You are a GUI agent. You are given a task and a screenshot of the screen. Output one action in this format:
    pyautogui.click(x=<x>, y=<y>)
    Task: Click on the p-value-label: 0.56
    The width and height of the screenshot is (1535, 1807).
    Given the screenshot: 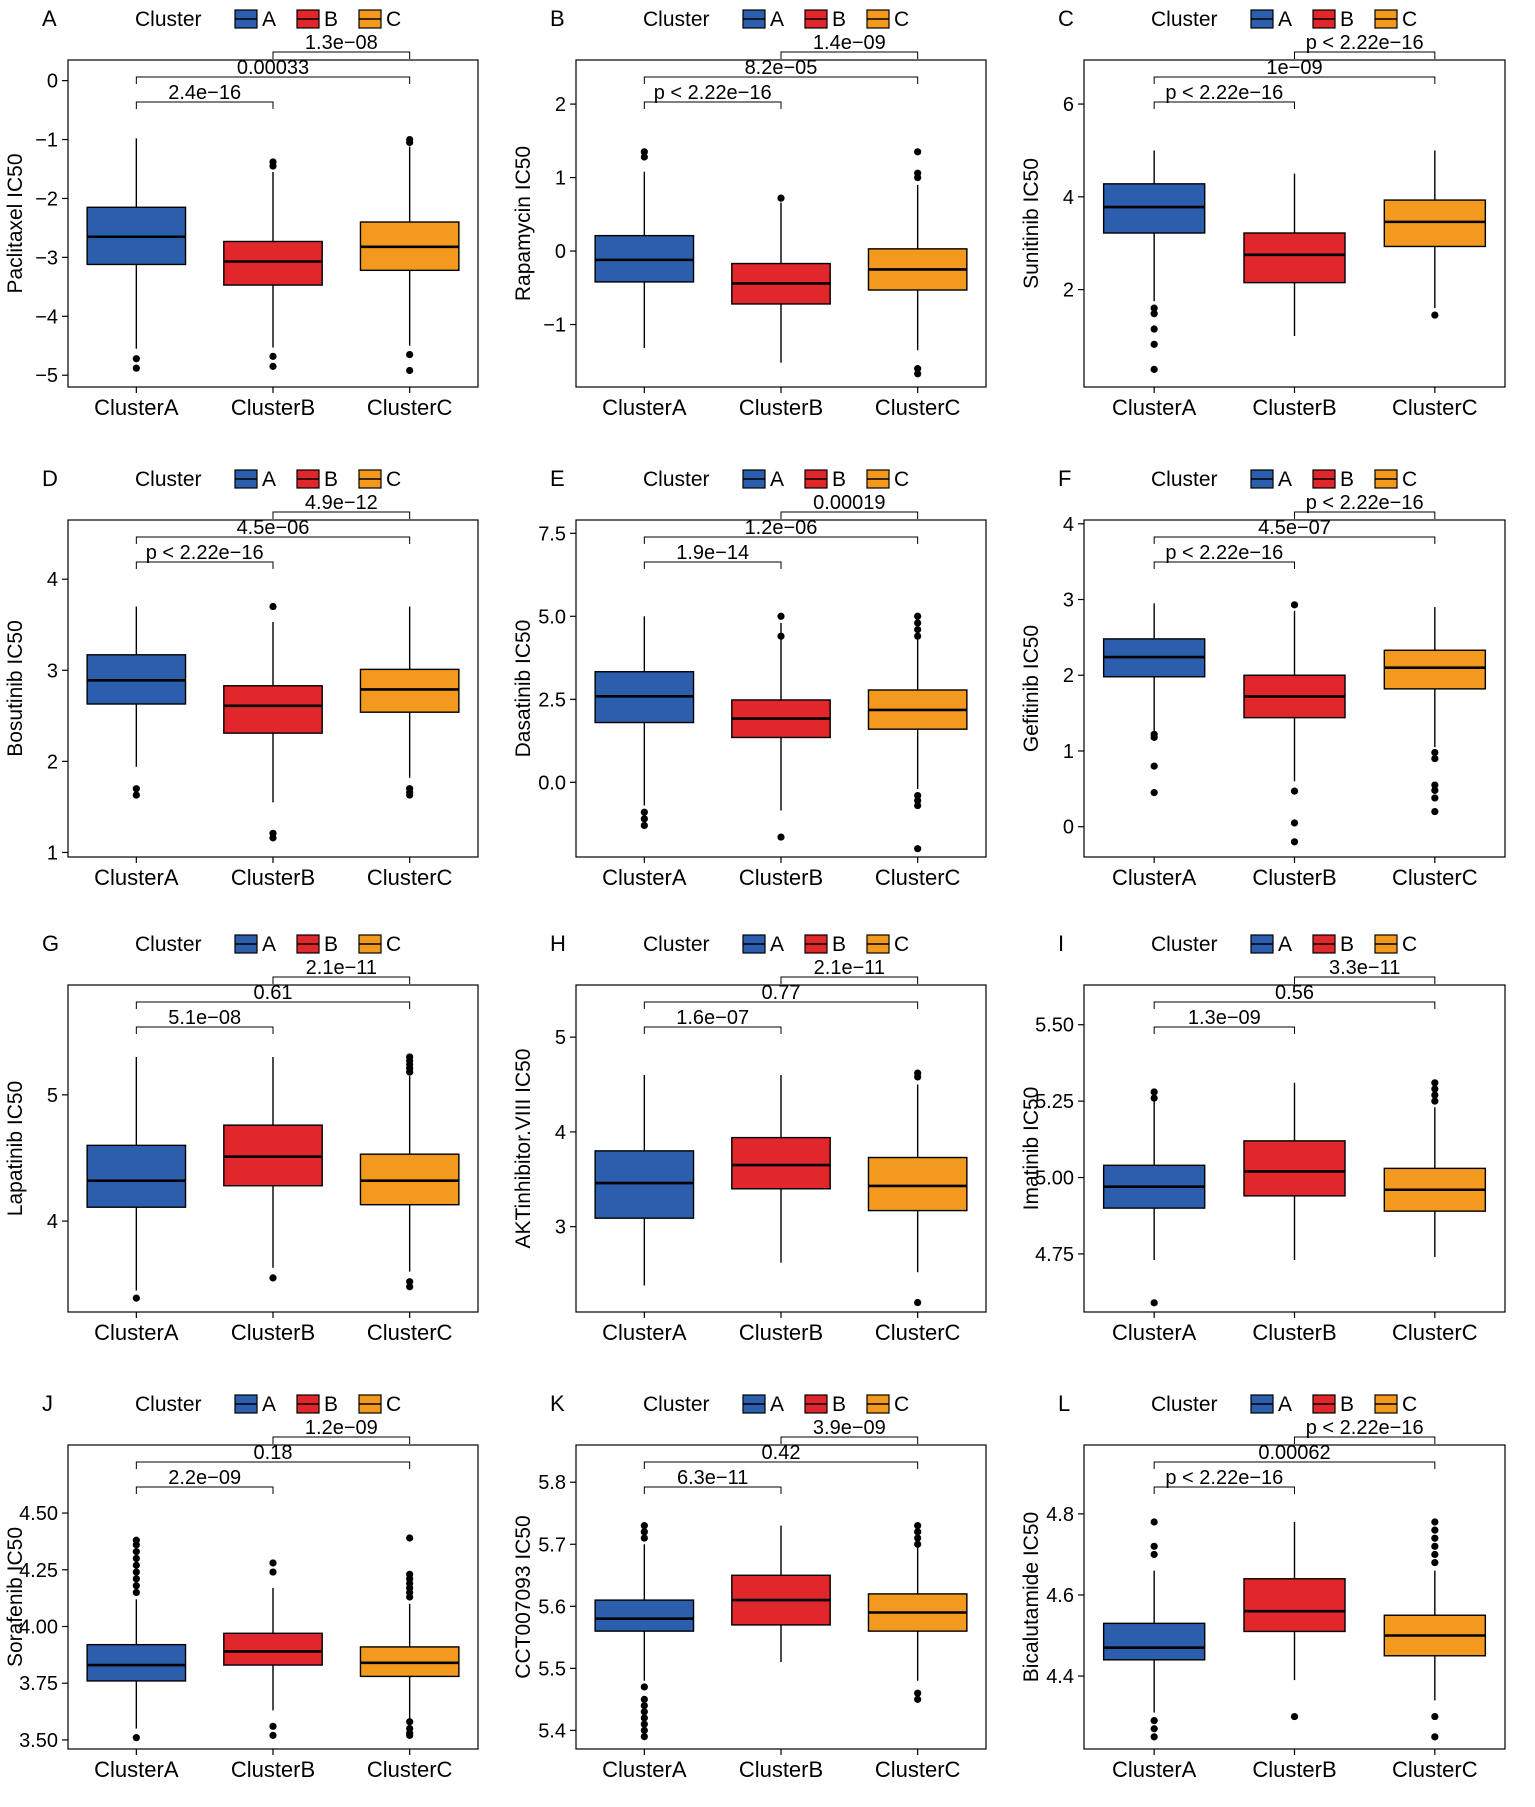 What is the action you would take?
    pyautogui.click(x=1294, y=993)
    